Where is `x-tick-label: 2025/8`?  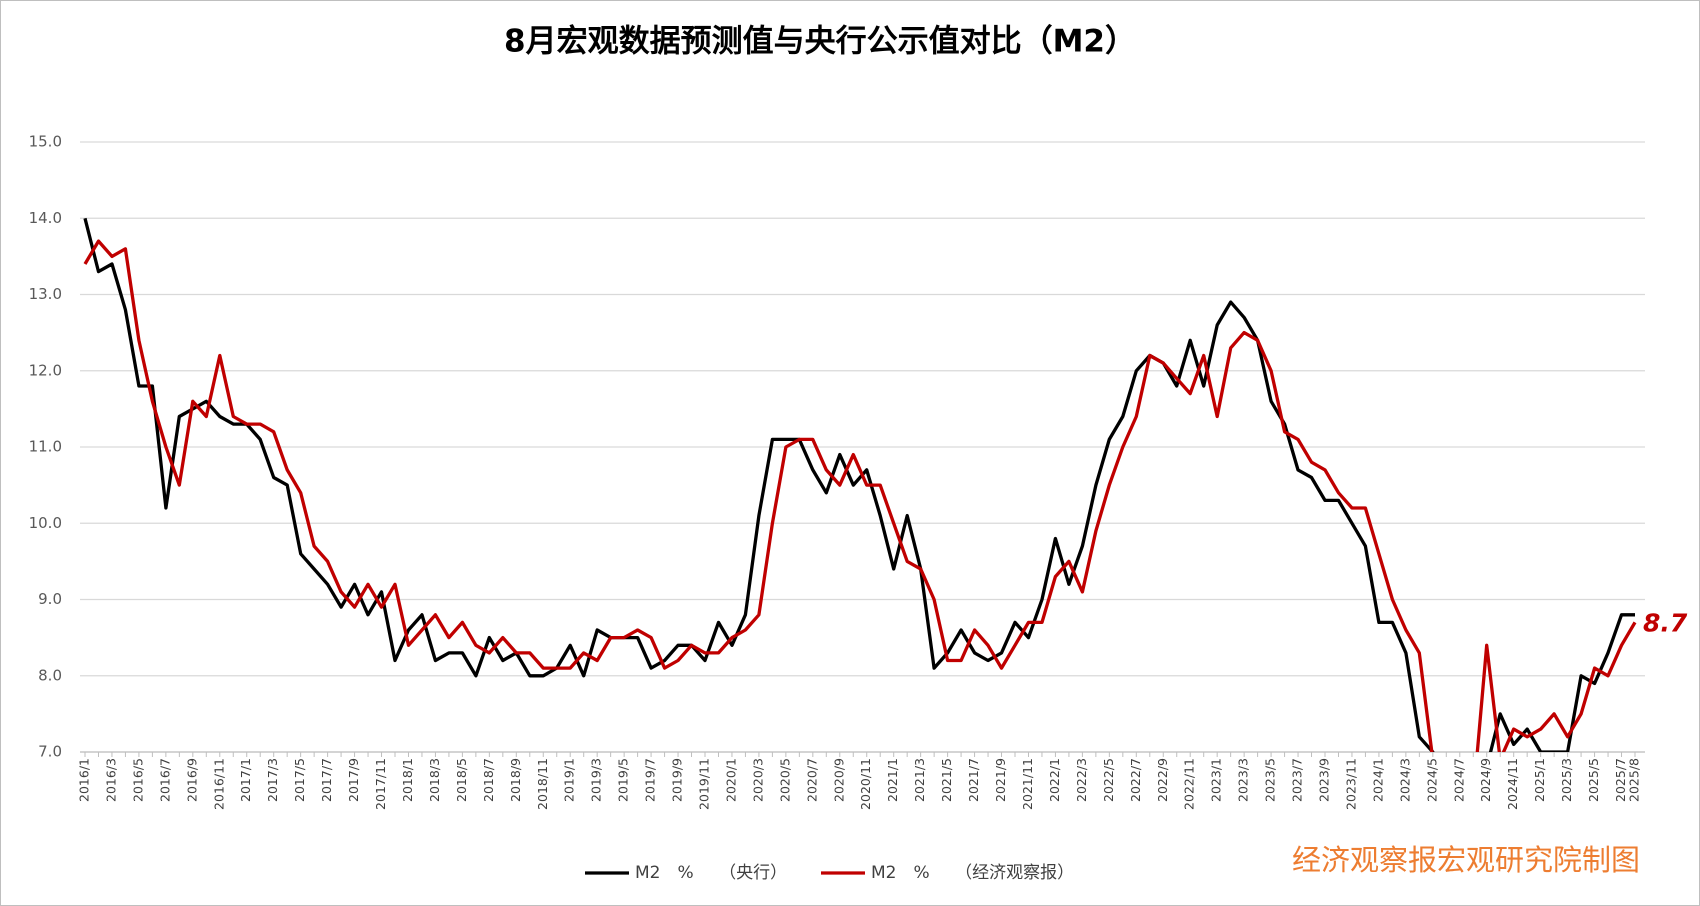
x-tick-label: 2025/8 is located at coordinates (1634, 780).